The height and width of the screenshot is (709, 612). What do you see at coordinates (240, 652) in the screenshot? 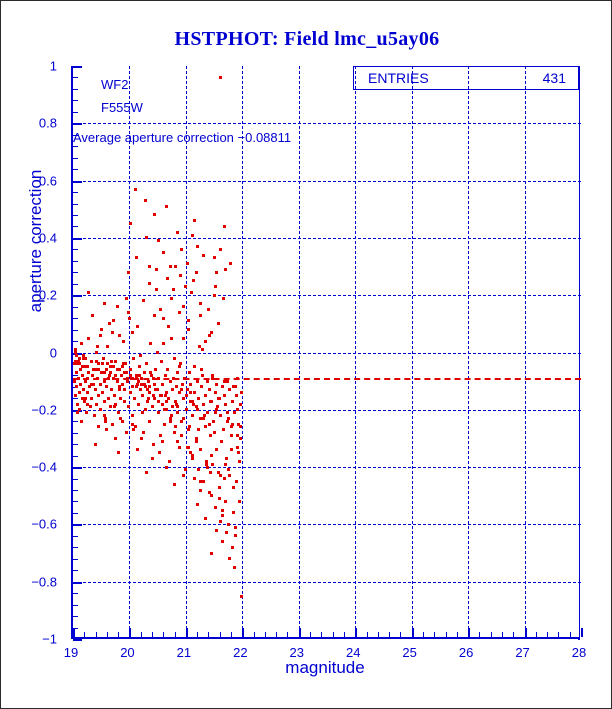
I see `x-tick-label: 22` at bounding box center [240, 652].